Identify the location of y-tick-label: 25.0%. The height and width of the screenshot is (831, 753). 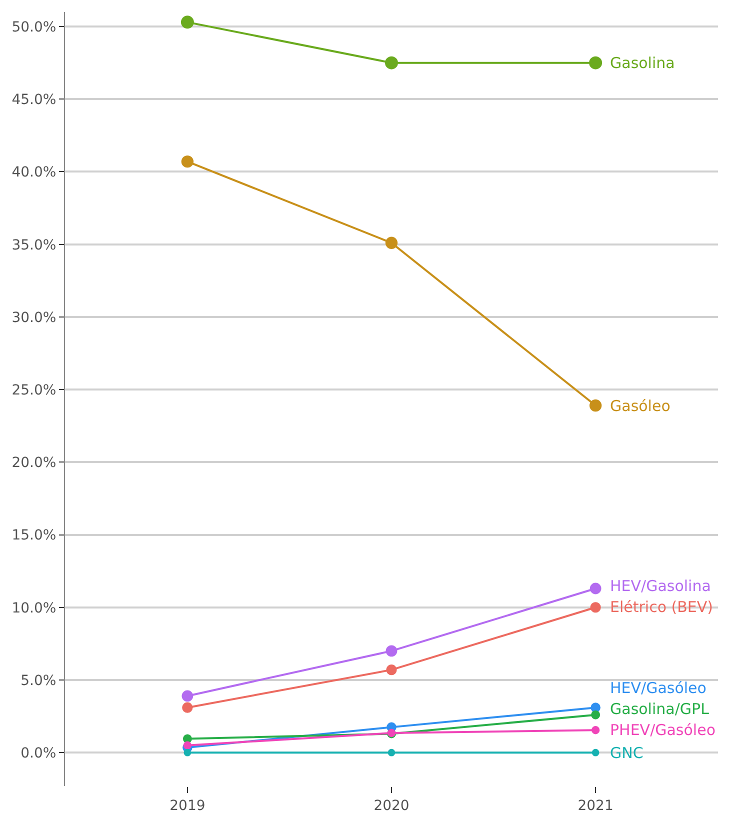
(34, 390).